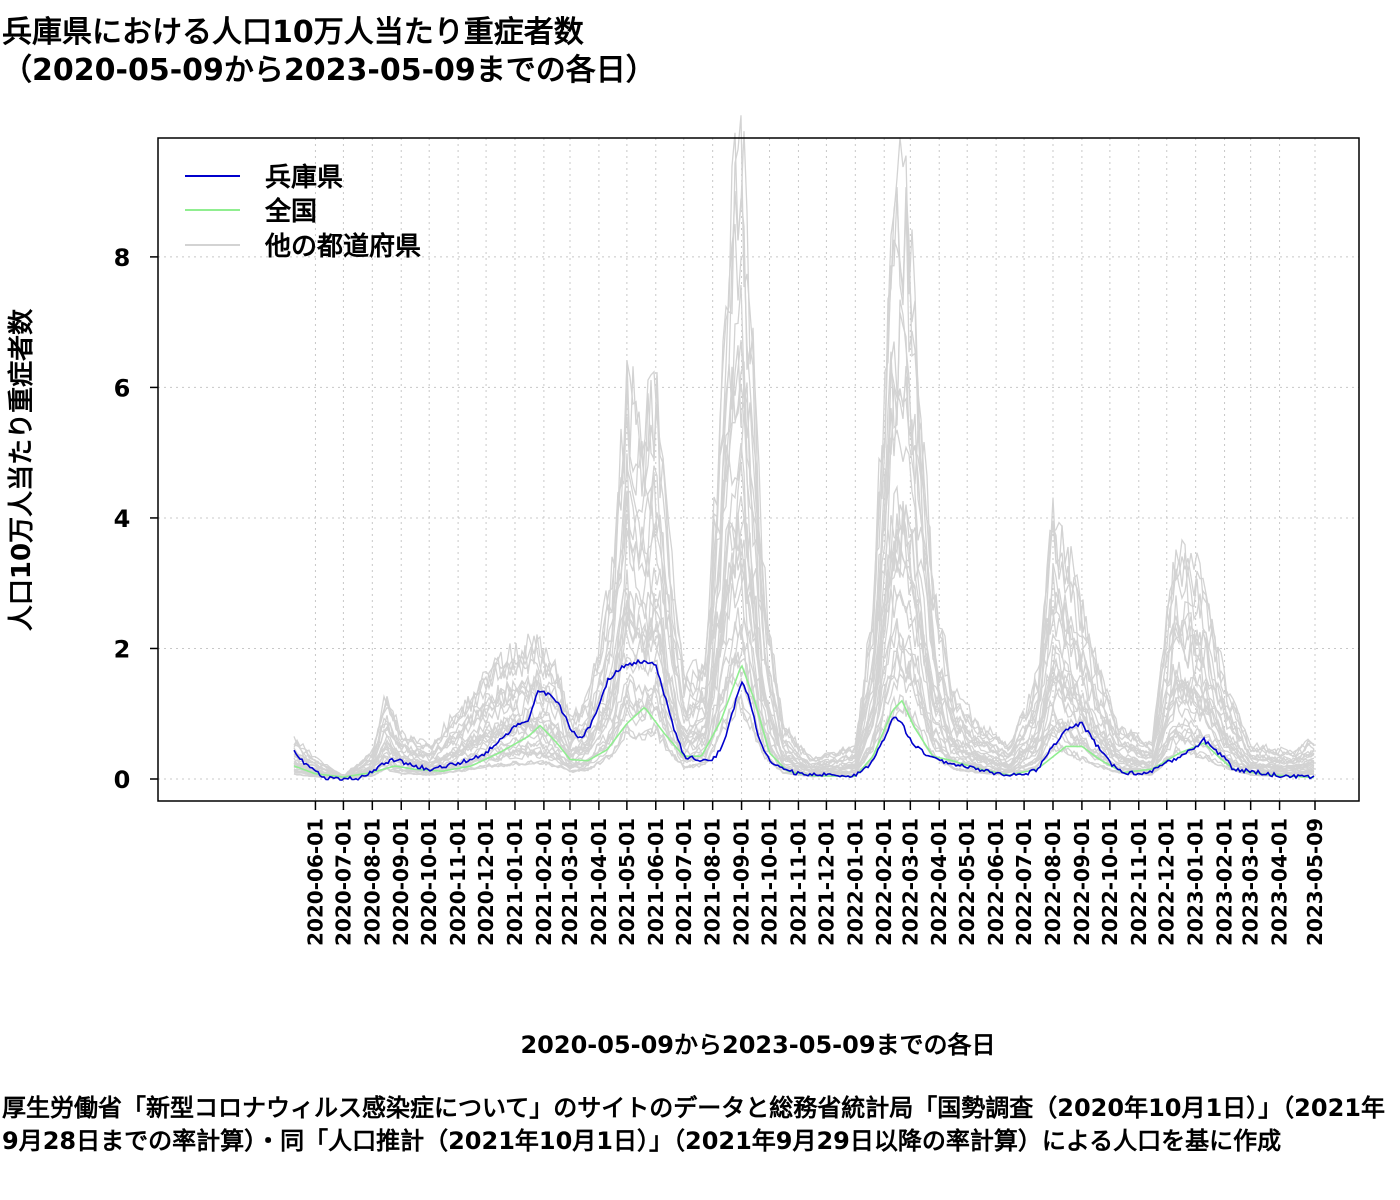  Describe the element at coordinates (293, 32) in the screenshot. I see `chart-title-line1: 兵庫県における人口10万人当たり重症者数` at that location.